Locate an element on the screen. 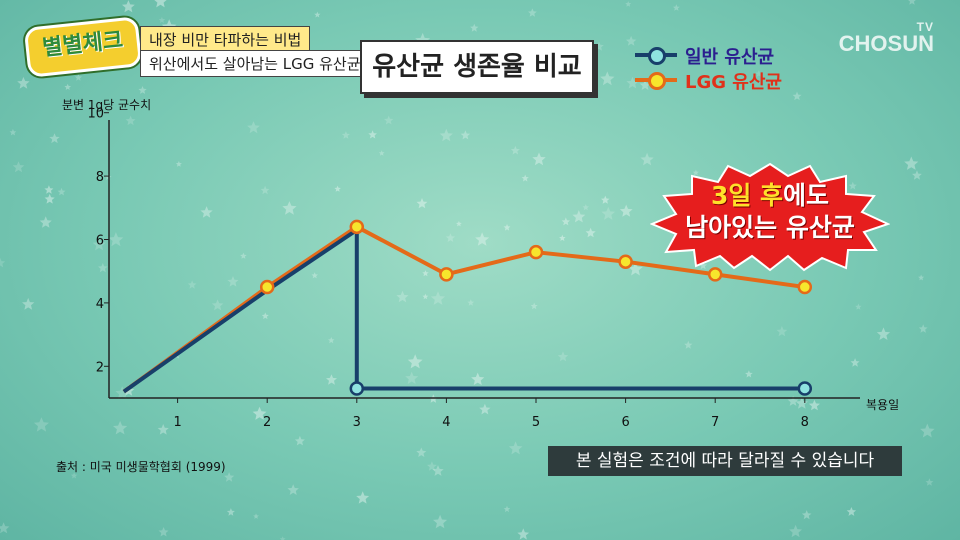  starburst-shape is located at coordinates (770, 217).